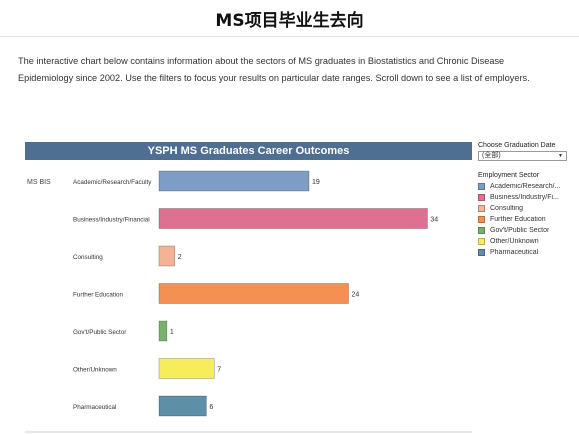 The height and width of the screenshot is (434, 579). What do you see at coordinates (514, 241) in the screenshot?
I see `legend-item-label: Other/Unknown` at bounding box center [514, 241].